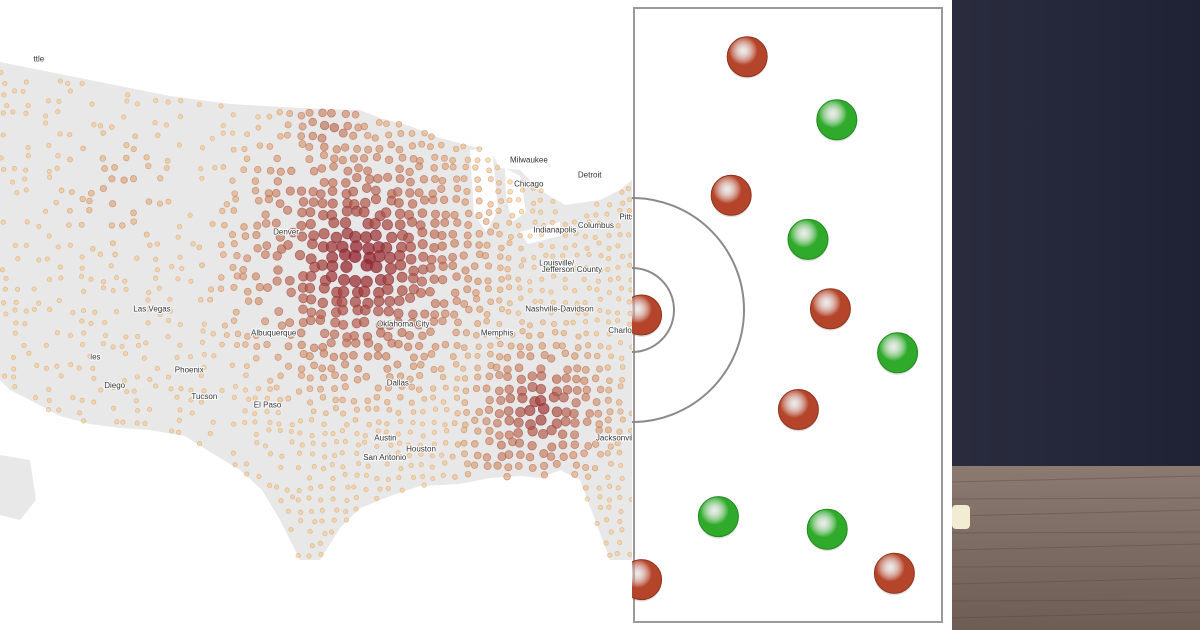 Image resolution: width=1200 pixels, height=630 pixels. I want to click on city-label: Detroit, so click(590, 175).